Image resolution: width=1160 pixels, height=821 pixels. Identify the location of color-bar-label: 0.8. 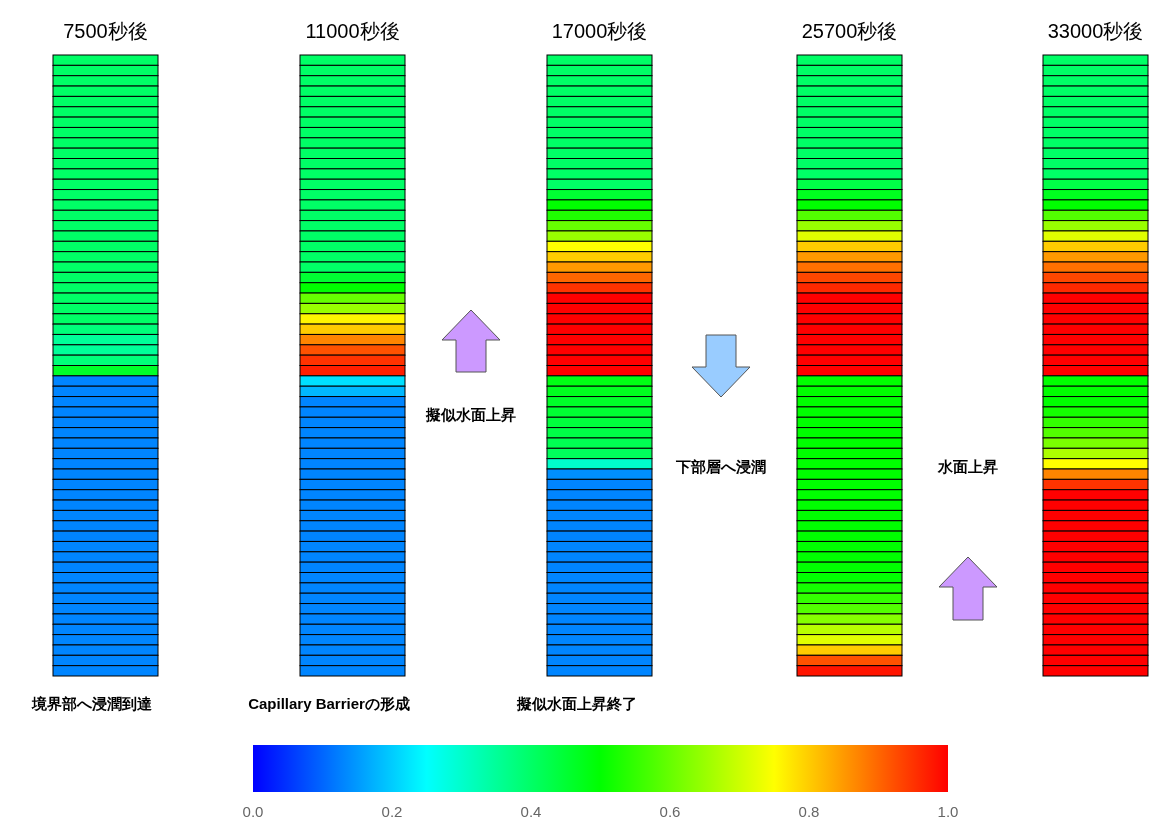
(809, 811).